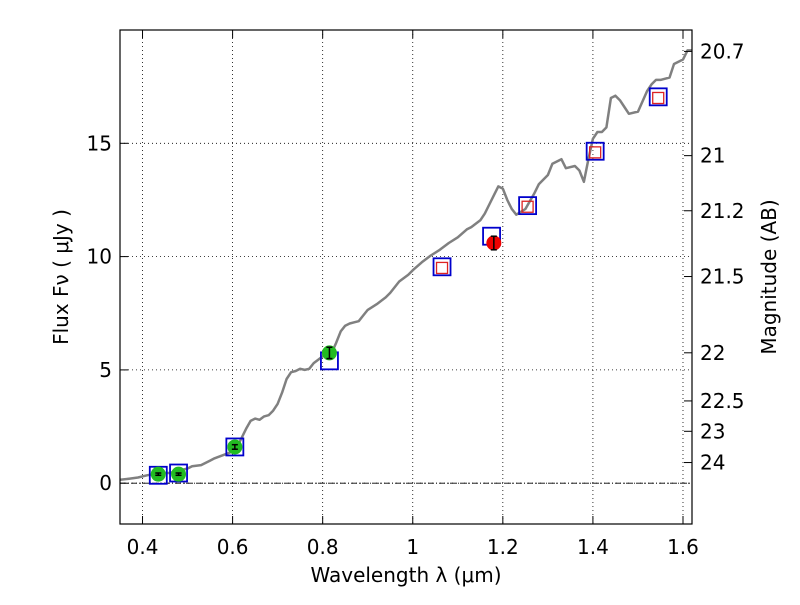 The height and width of the screenshot is (605, 800). What do you see at coordinates (105, 370) in the screenshot?
I see `y-tick-label: 5` at bounding box center [105, 370].